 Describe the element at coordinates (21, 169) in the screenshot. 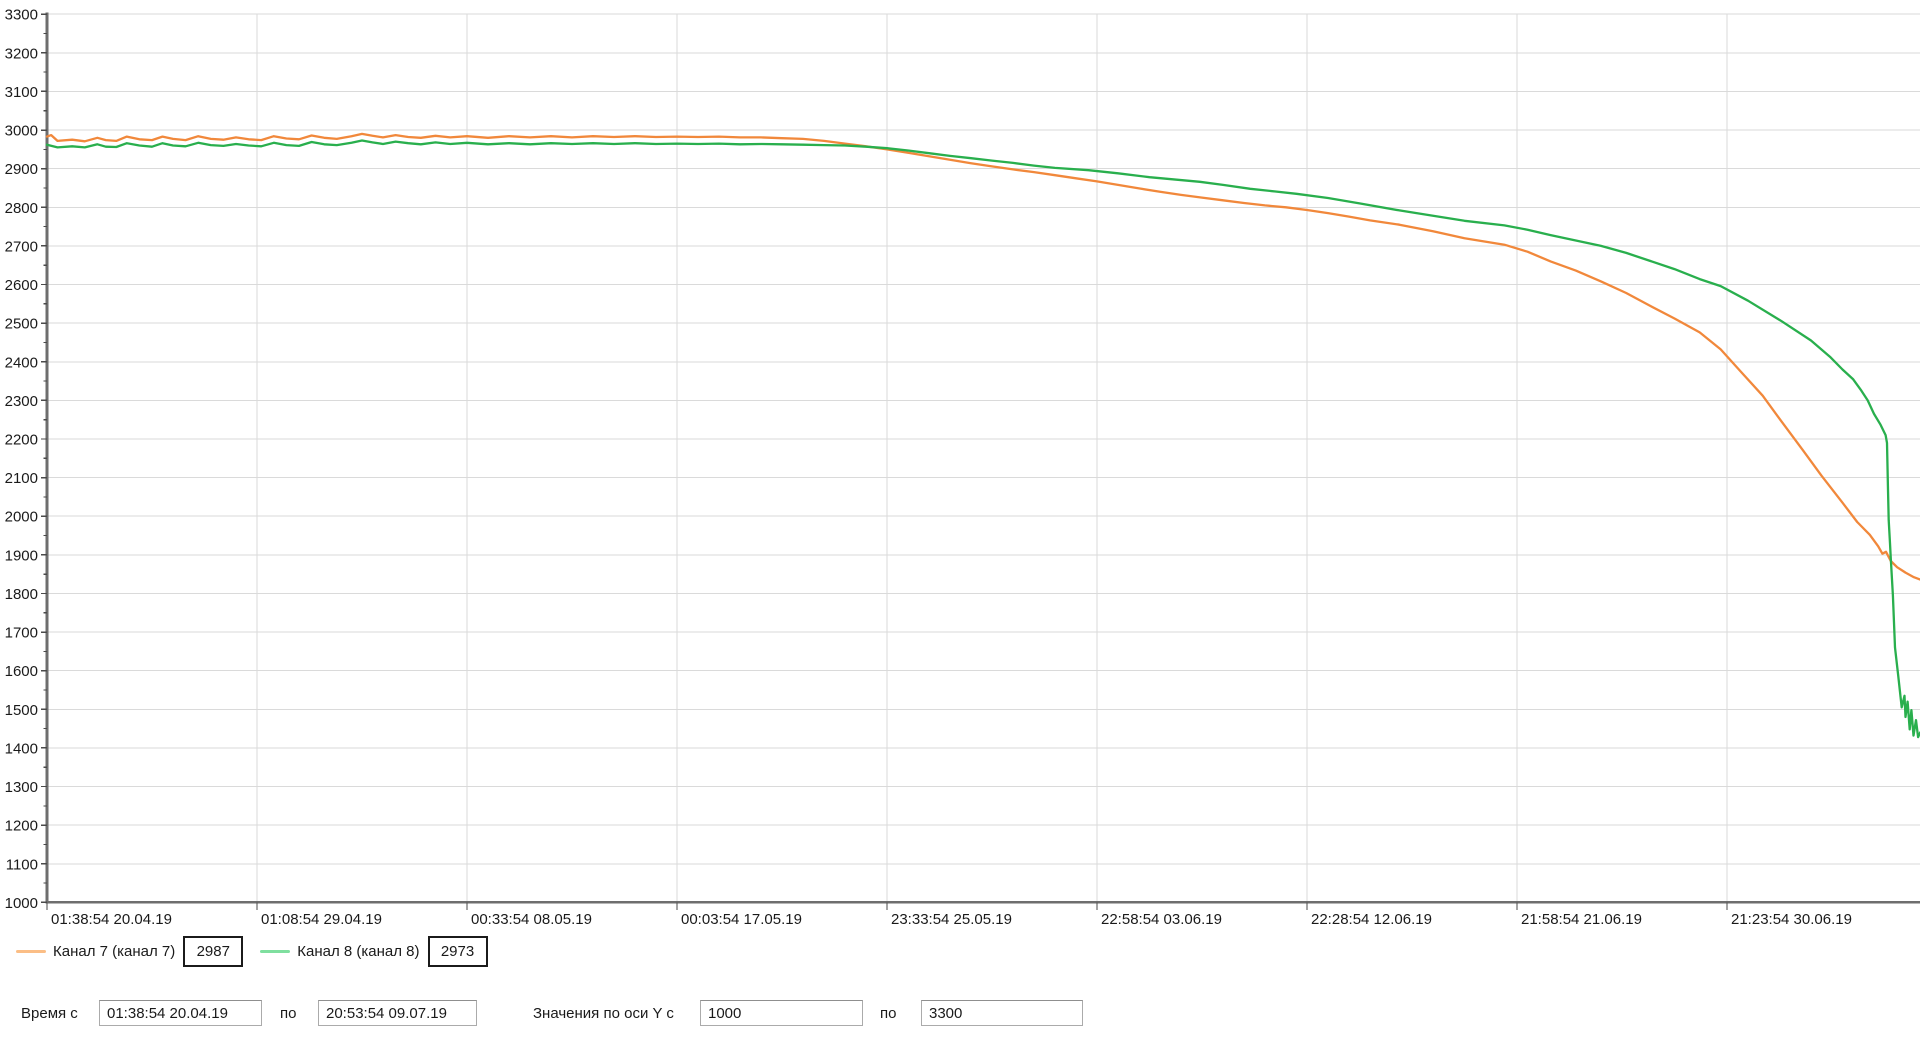

I see `y-axis-tick-label: 2900` at that location.